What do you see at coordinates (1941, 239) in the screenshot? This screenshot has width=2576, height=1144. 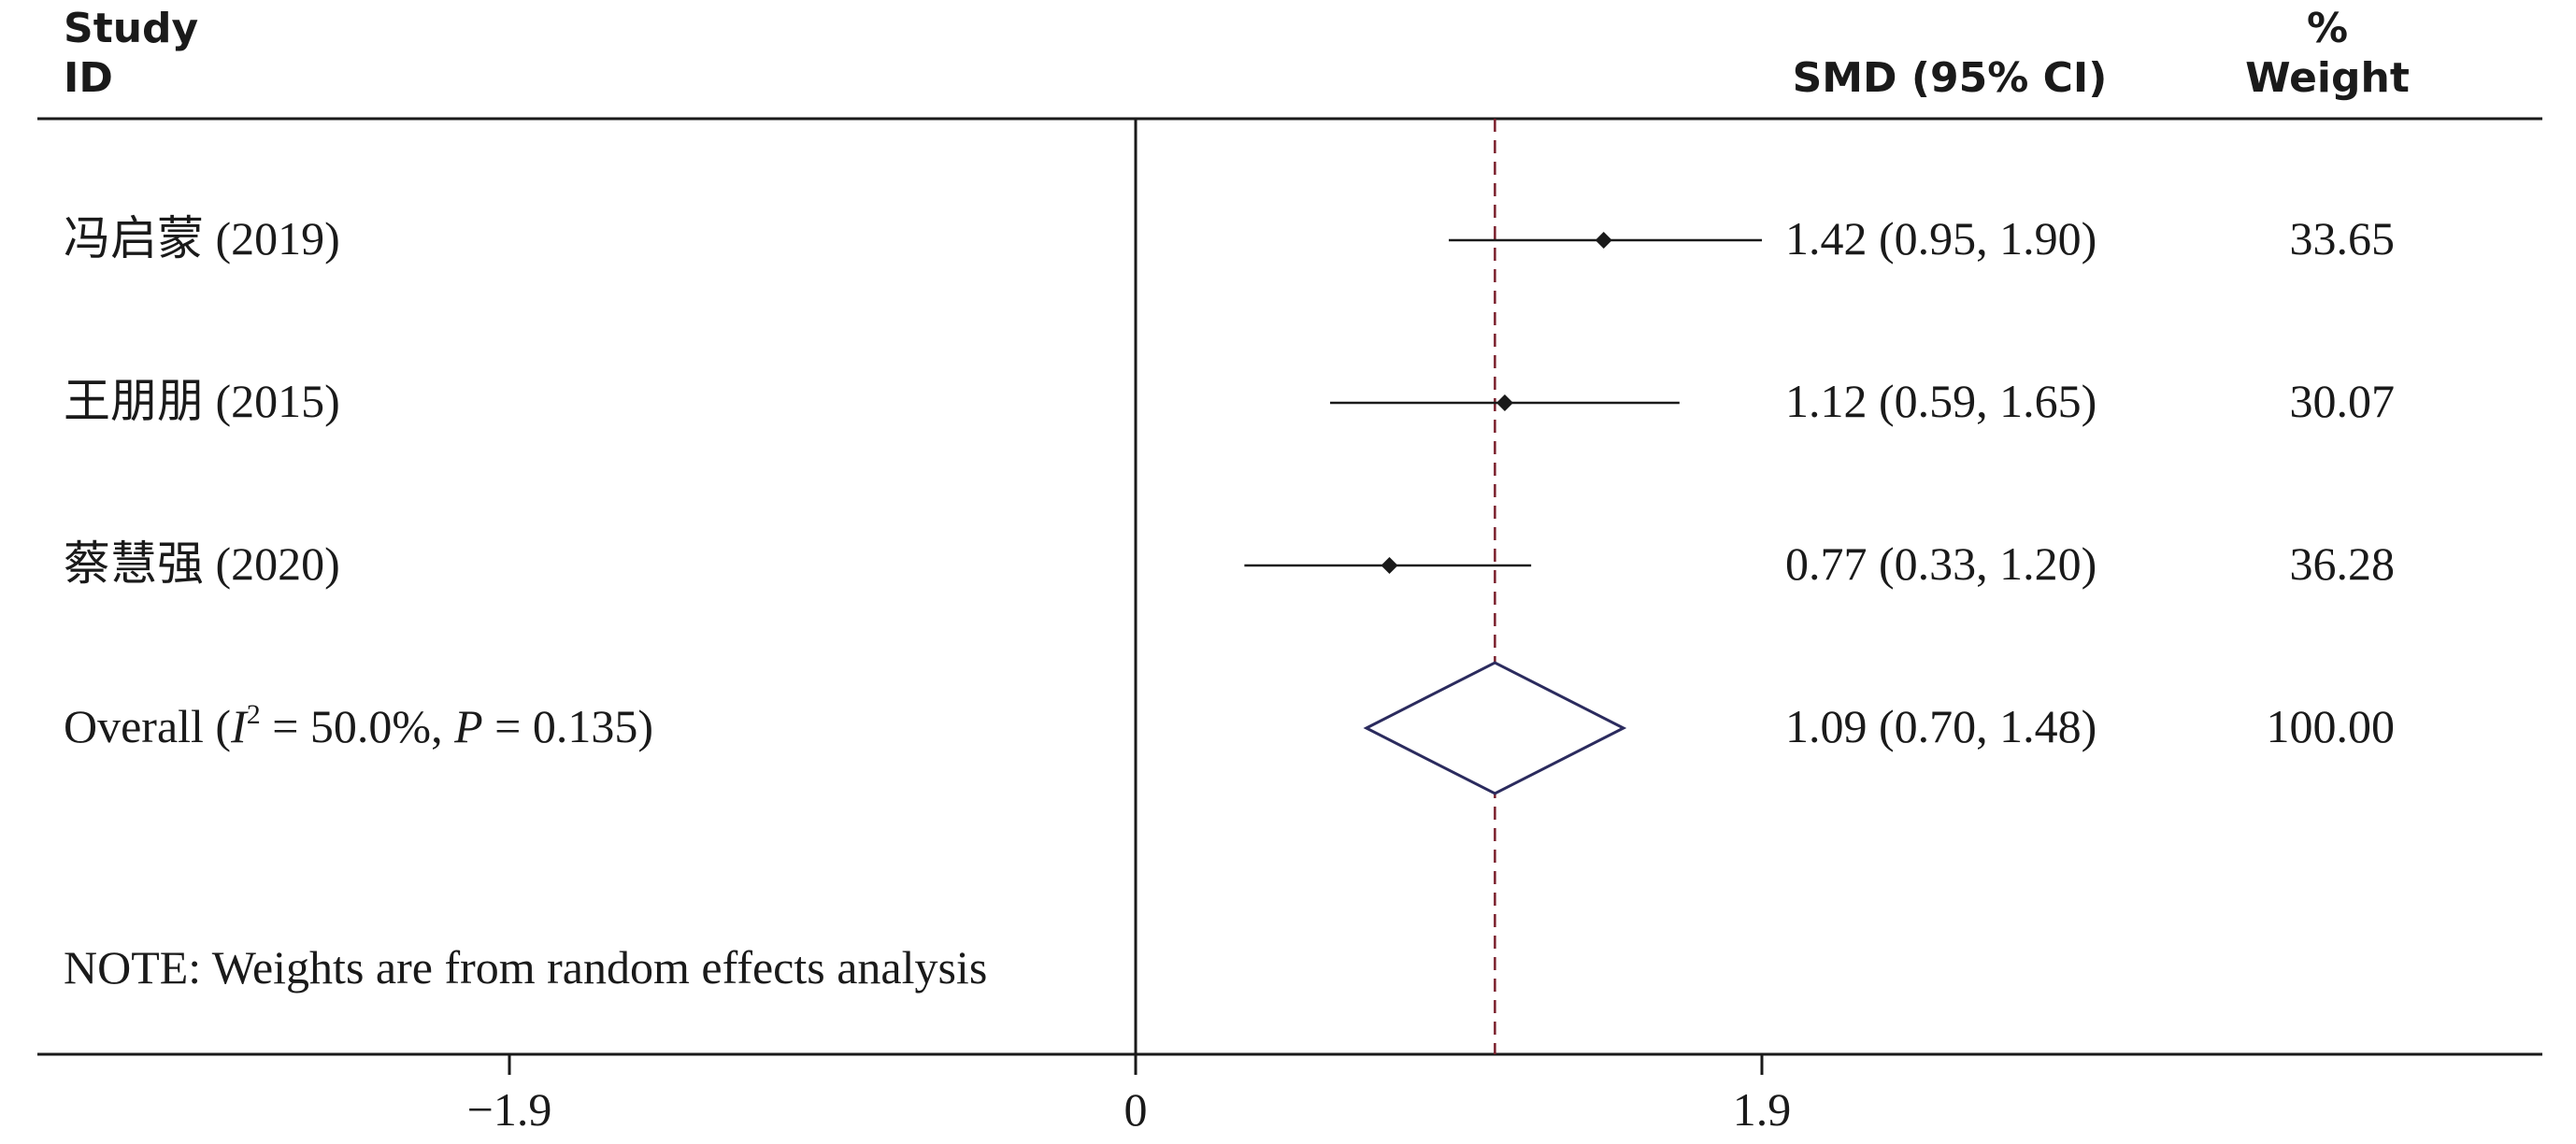 I see `study-ci-text: 1.42 (0.95, 1.90)` at bounding box center [1941, 239].